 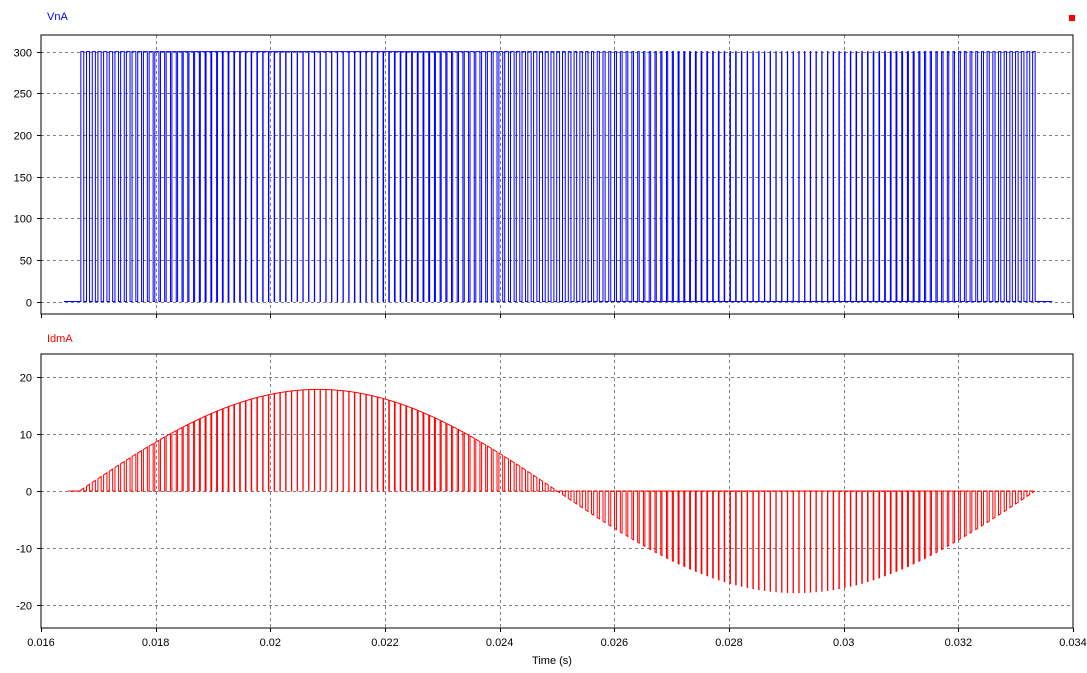 What do you see at coordinates (29, 493) in the screenshot?
I see `idma-y-tick-label: 0` at bounding box center [29, 493].